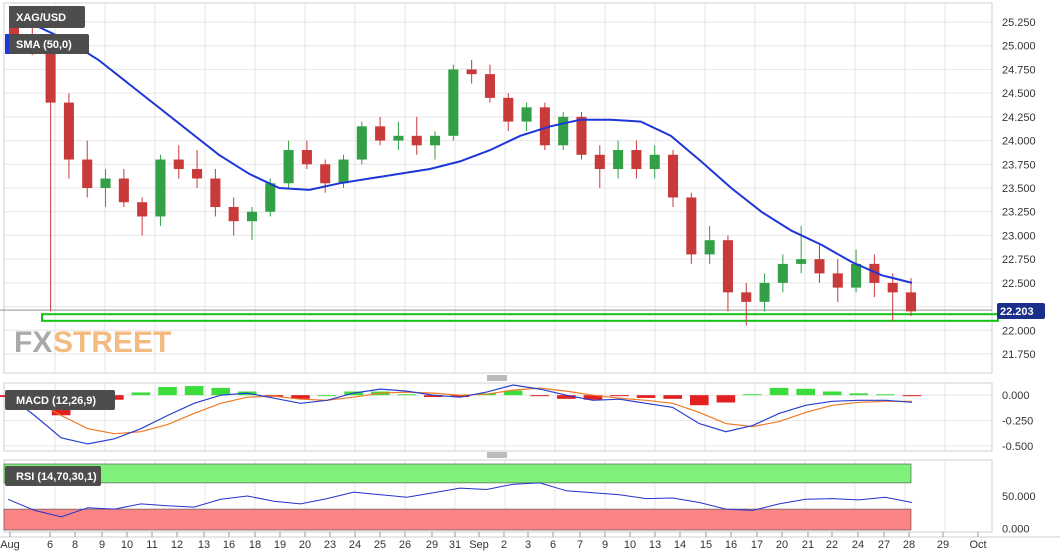  Describe the element at coordinates (1019, 497) in the screenshot. I see `y-tick-label: 50.000` at that location.